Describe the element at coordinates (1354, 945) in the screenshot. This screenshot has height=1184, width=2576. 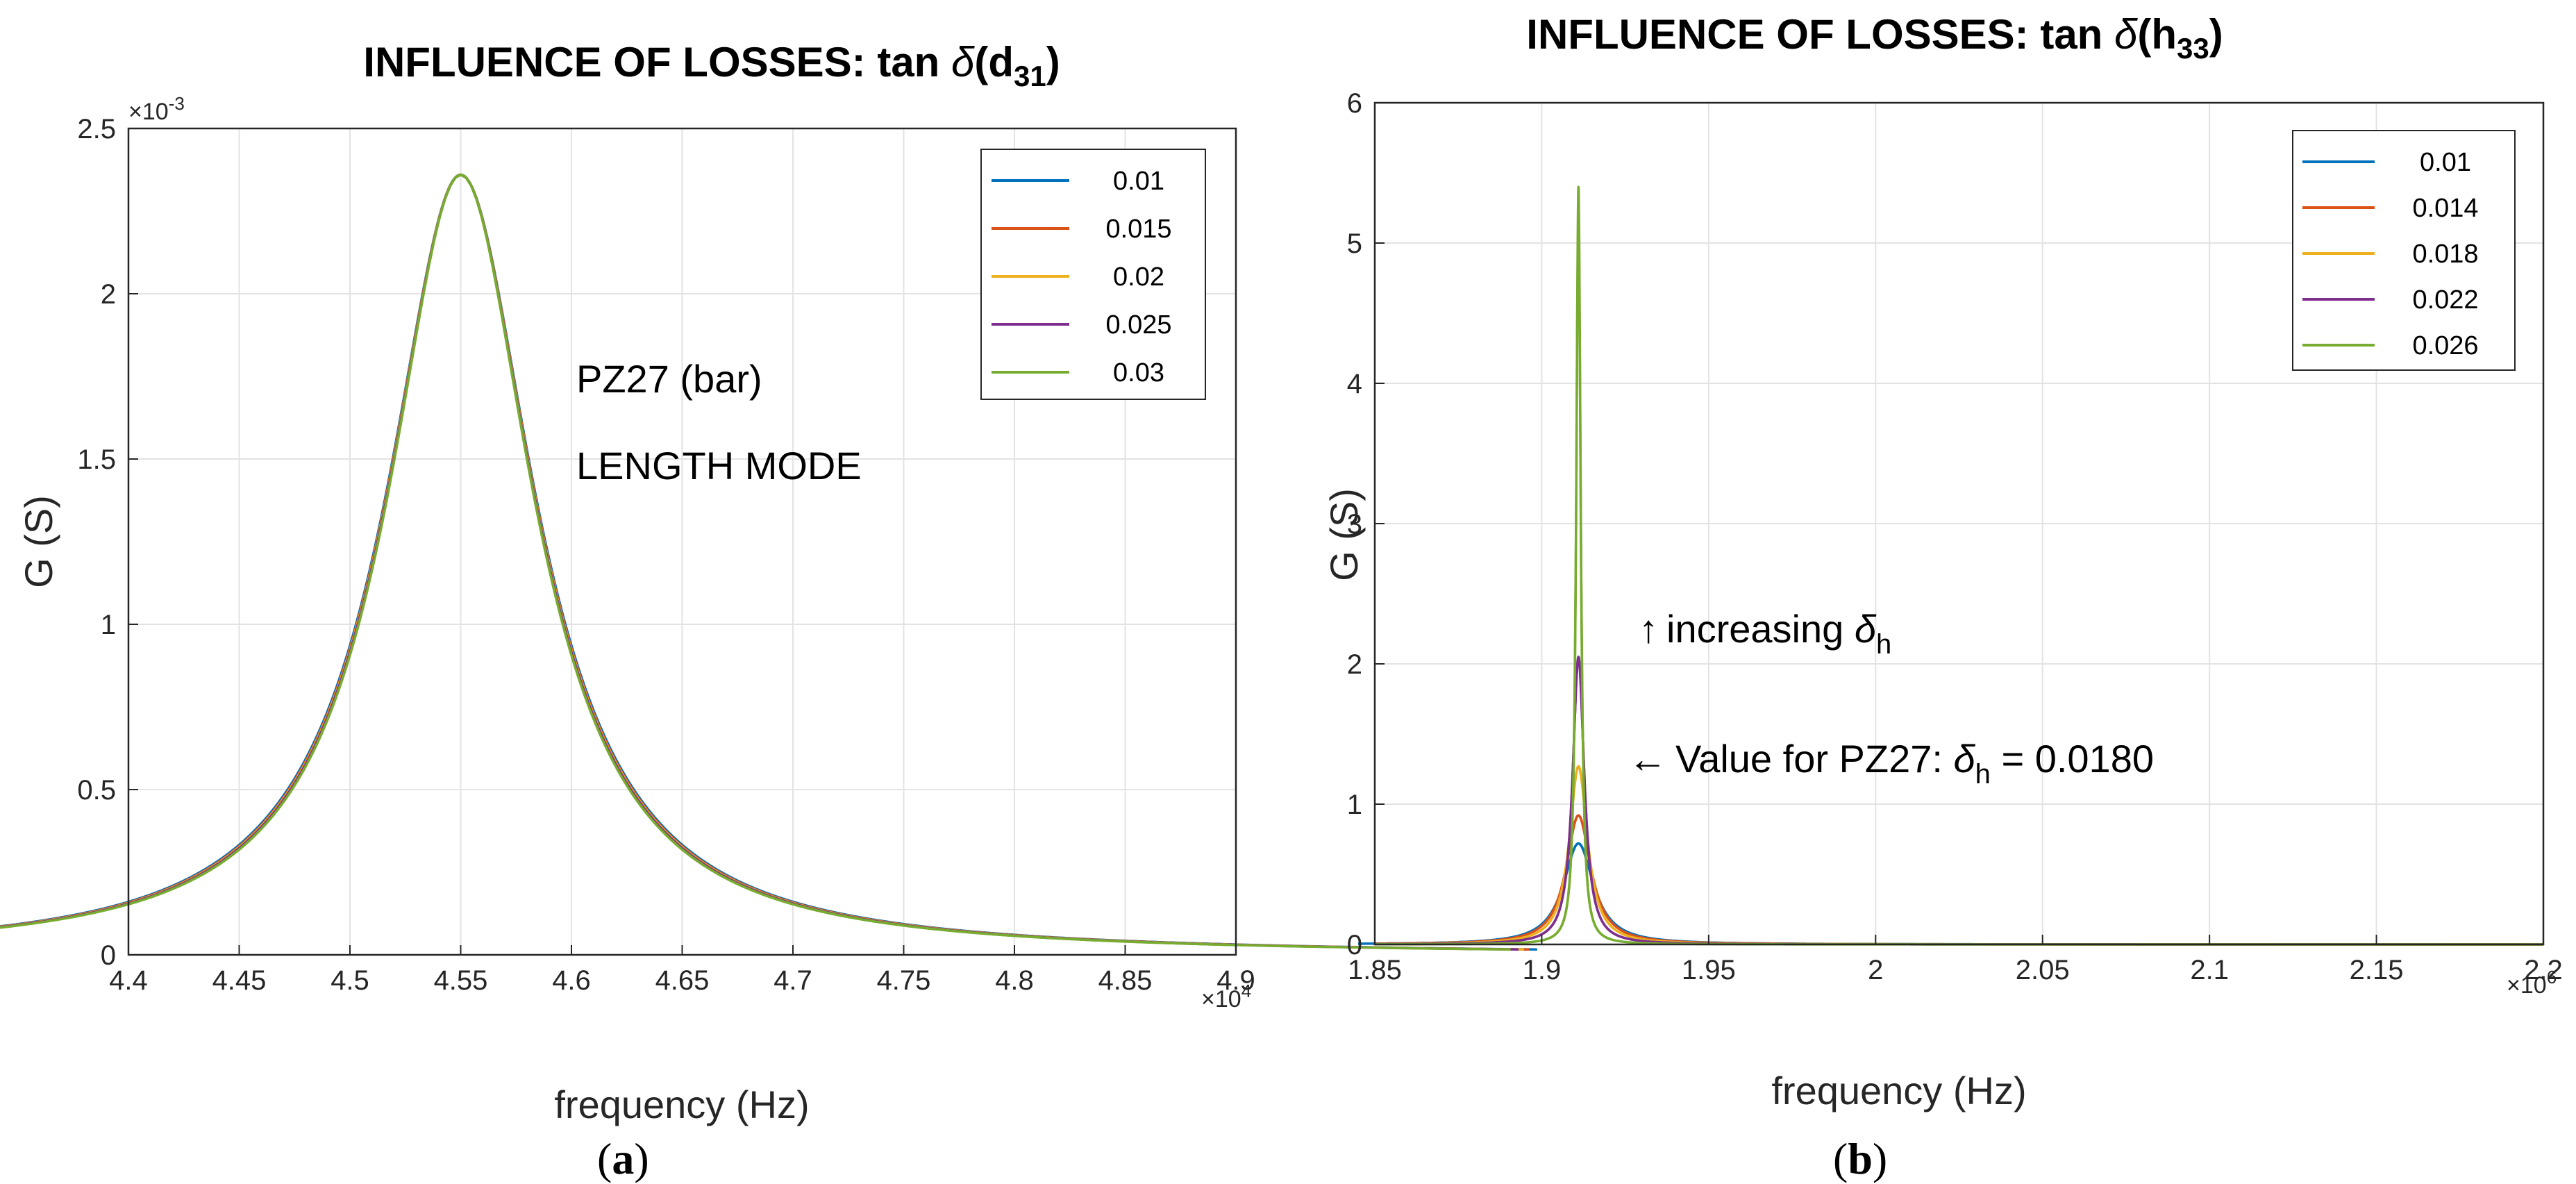
I see `panel-b-y-tick-label: 0` at that location.